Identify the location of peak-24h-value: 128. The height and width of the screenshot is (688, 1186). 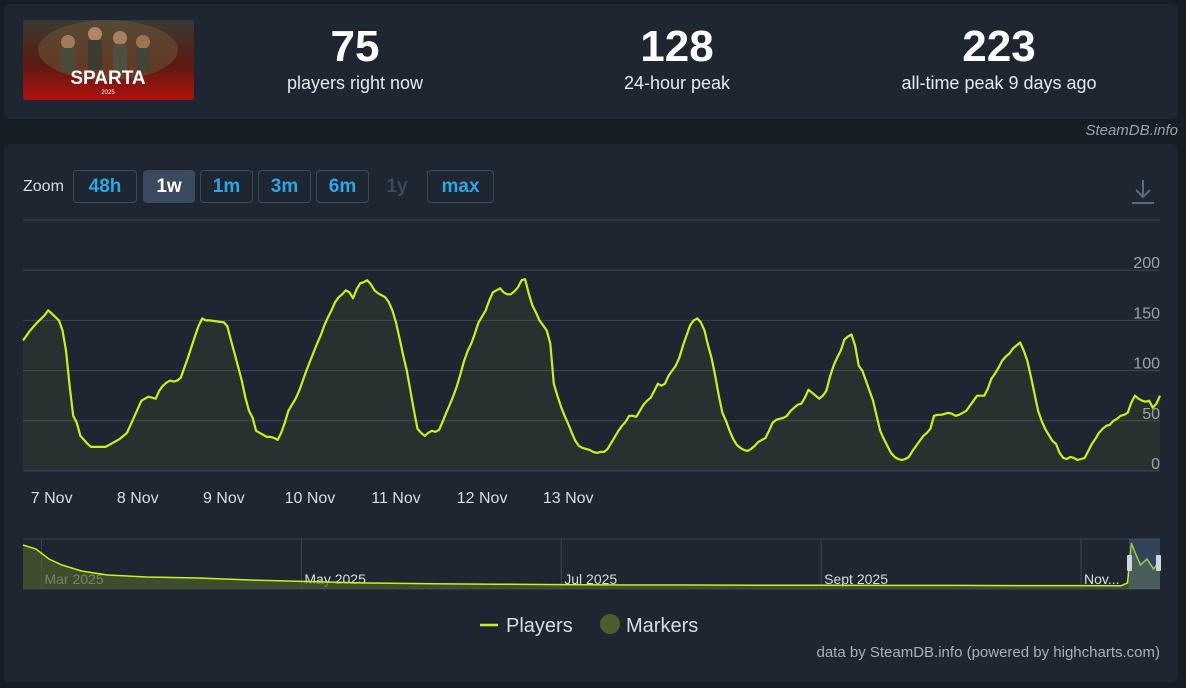
(677, 46).